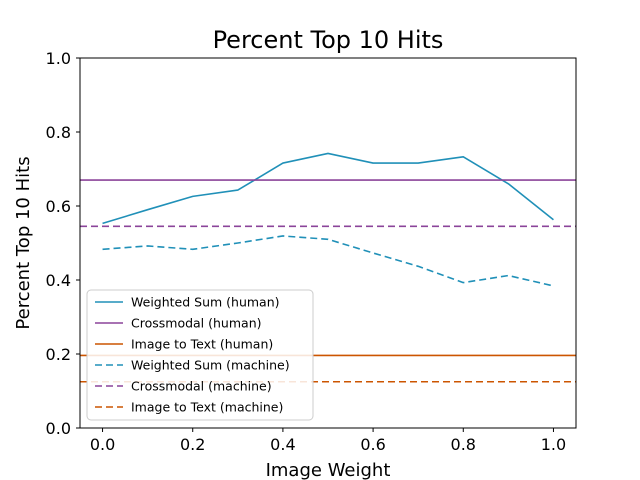 The width and height of the screenshot is (640, 480). I want to click on series-weighted-sum-human, so click(328, 188).